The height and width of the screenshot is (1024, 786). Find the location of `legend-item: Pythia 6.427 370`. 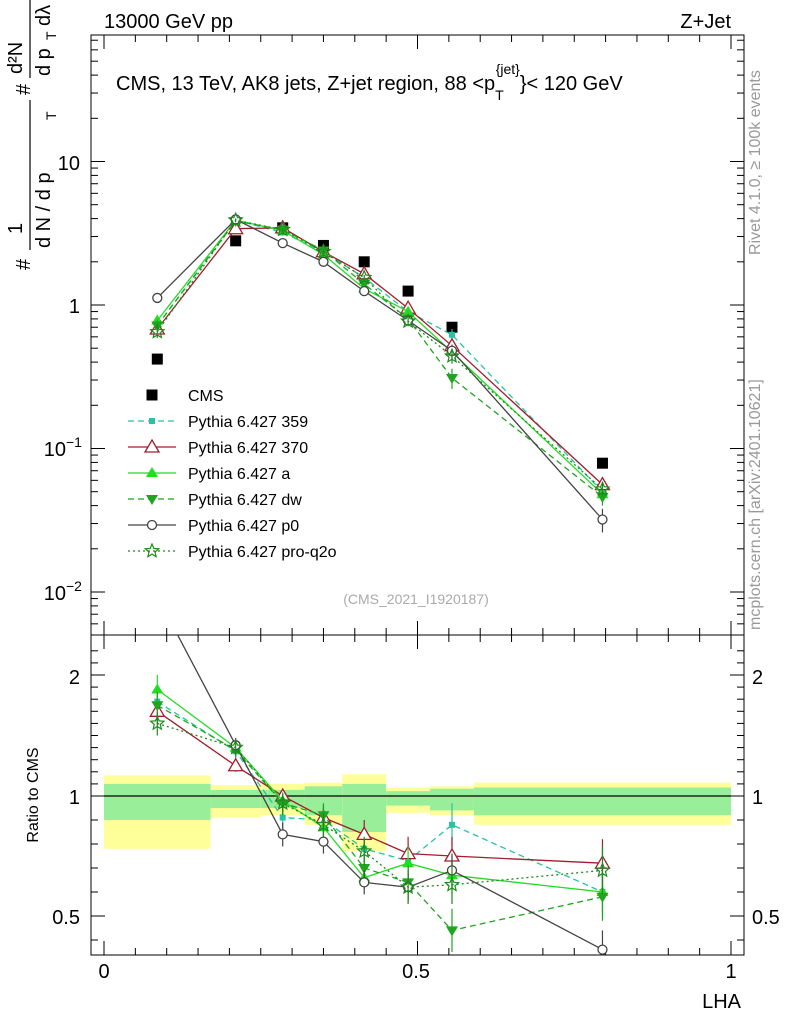

legend-item: Pythia 6.427 370 is located at coordinates (218, 447).